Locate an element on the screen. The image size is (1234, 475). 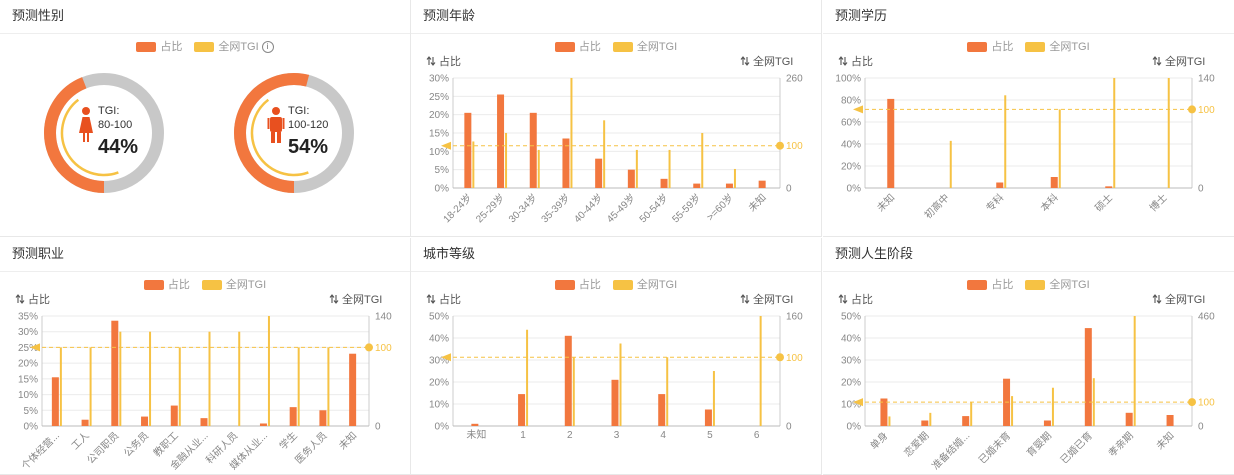
info-icon: i is located at coordinates (267, 47).